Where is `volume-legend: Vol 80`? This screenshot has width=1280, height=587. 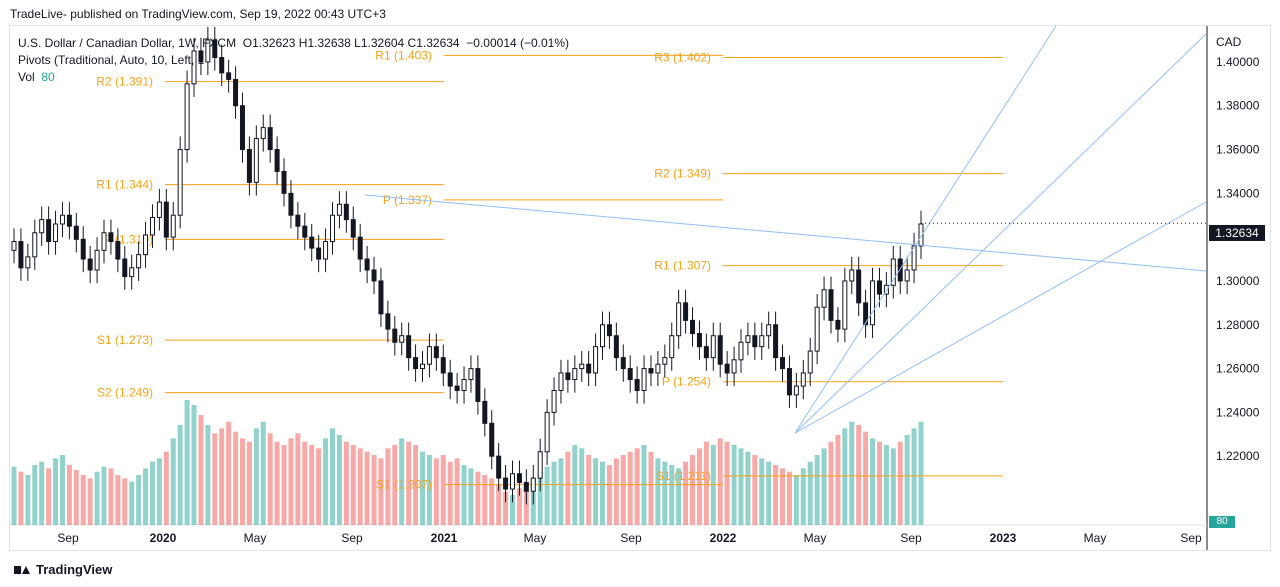
volume-legend: Vol 80 is located at coordinates (36, 77).